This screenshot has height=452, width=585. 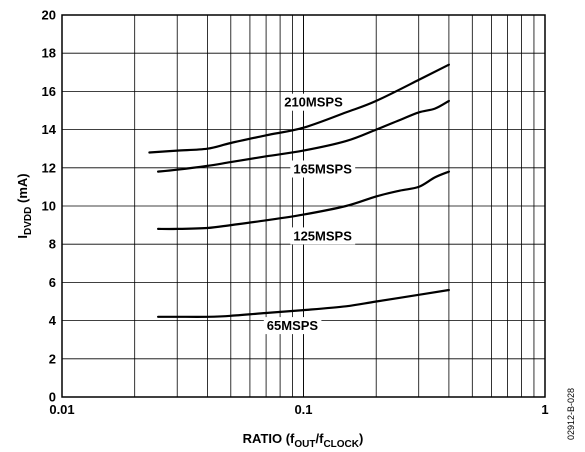 What do you see at coordinates (49, 206) in the screenshot?
I see `y-tick-label: 10` at bounding box center [49, 206].